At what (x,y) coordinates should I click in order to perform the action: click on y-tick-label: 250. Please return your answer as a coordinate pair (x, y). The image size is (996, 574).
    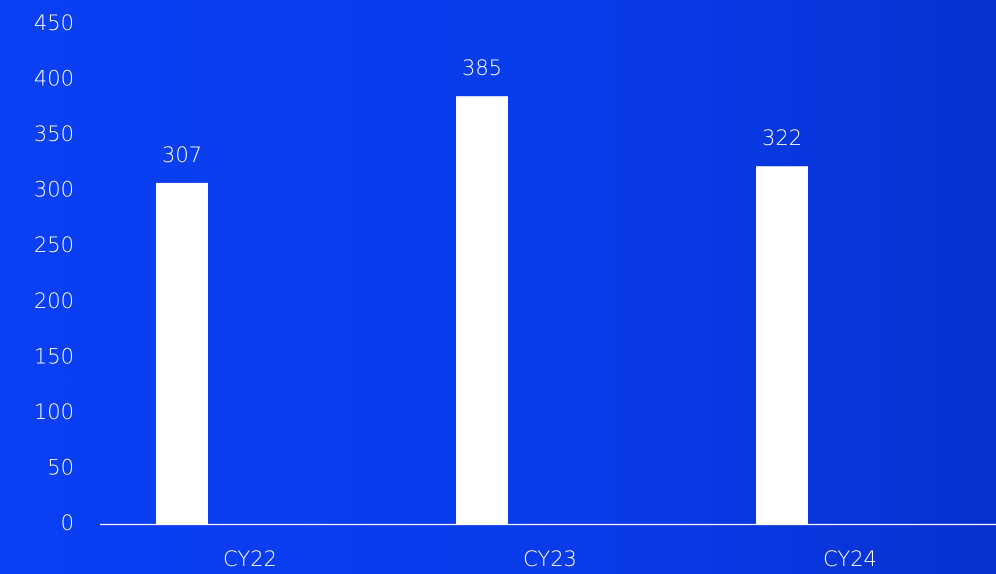
    Looking at the image, I should click on (54, 245).